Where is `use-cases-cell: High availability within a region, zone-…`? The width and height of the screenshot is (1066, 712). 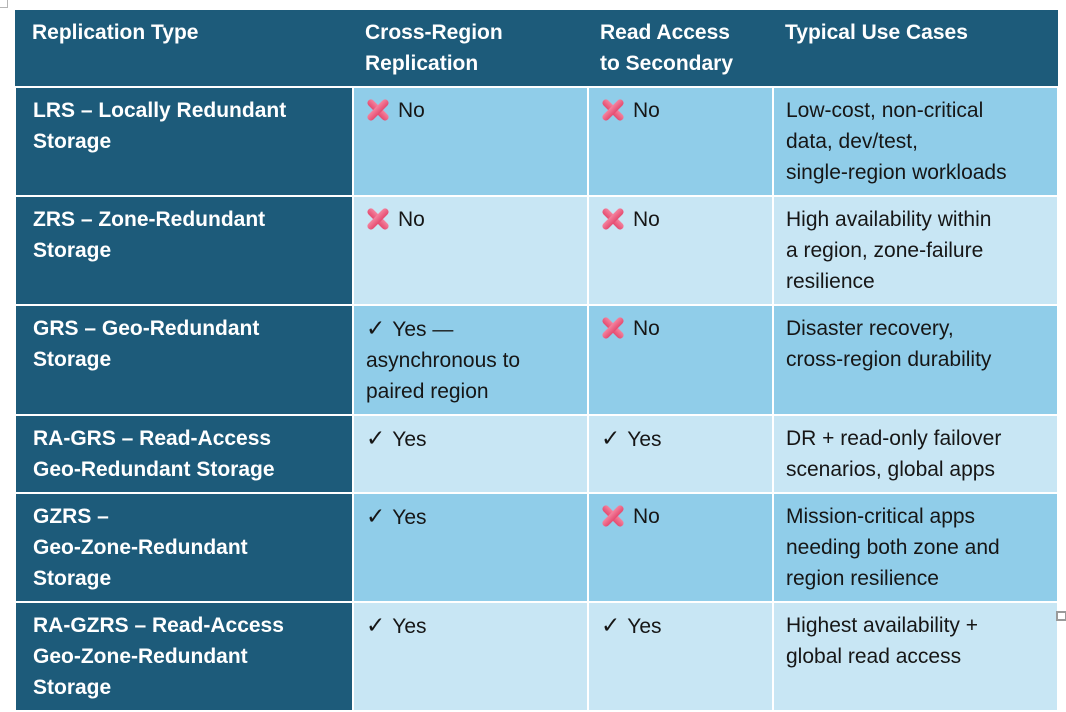
use-cases-cell: High availability within a region, zone-… is located at coordinates (915, 250).